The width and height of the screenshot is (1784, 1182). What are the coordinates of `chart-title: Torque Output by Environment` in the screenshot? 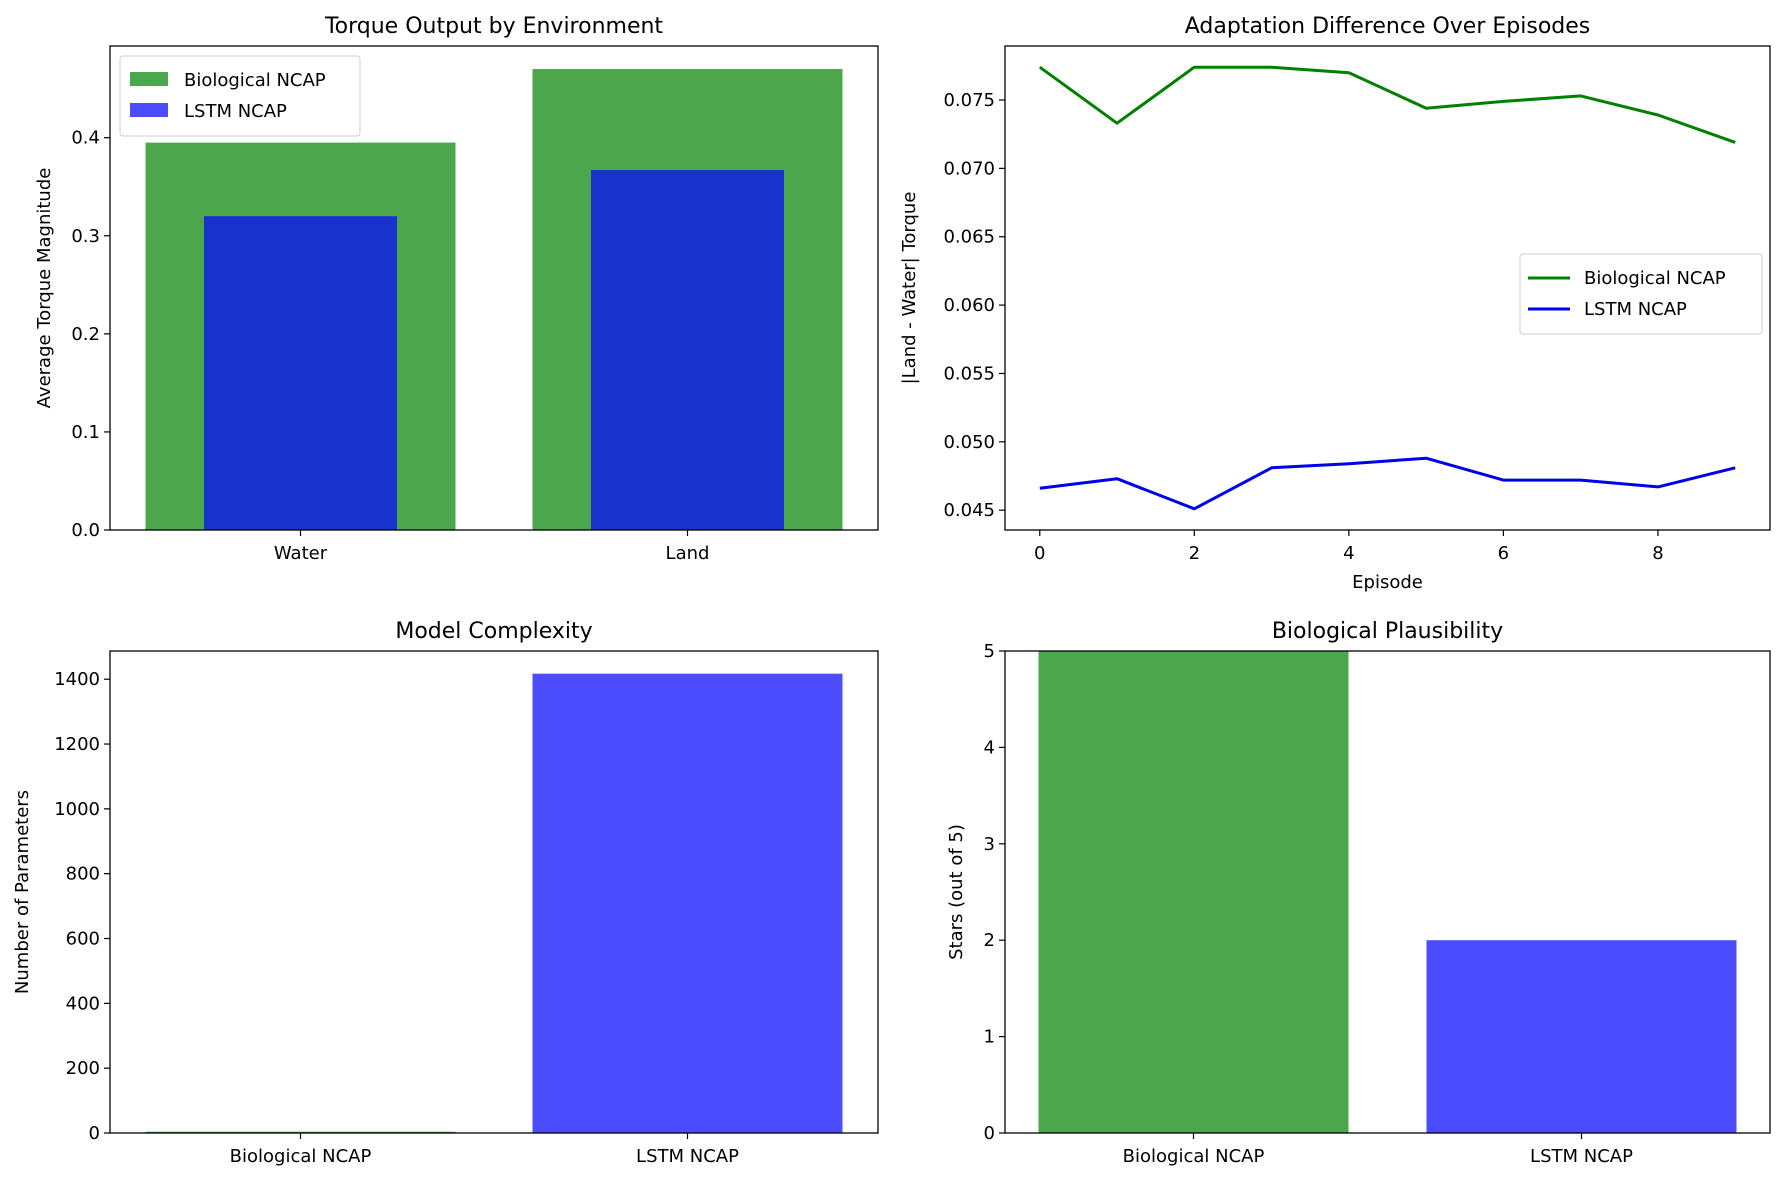 It's located at (493, 26).